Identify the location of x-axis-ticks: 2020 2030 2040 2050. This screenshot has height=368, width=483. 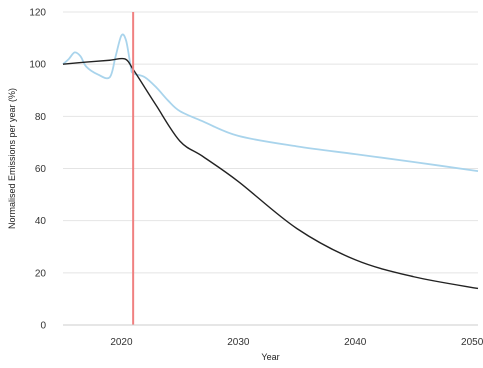
(296, 342).